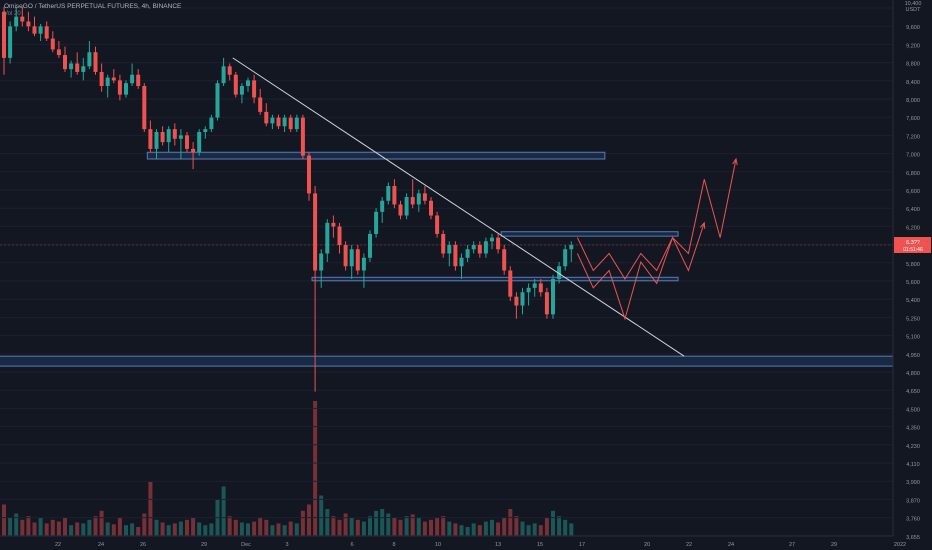  What do you see at coordinates (913, 137) in the screenshot?
I see `price-axis-tick: 7,200` at bounding box center [913, 137].